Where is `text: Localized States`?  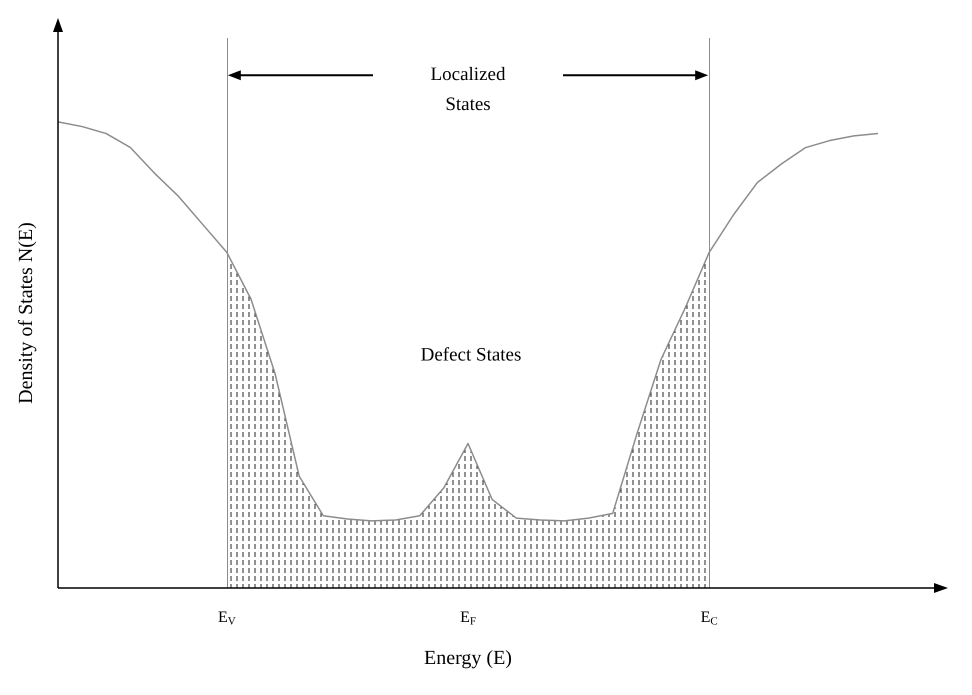 text: Localized States is located at coordinates (468, 89).